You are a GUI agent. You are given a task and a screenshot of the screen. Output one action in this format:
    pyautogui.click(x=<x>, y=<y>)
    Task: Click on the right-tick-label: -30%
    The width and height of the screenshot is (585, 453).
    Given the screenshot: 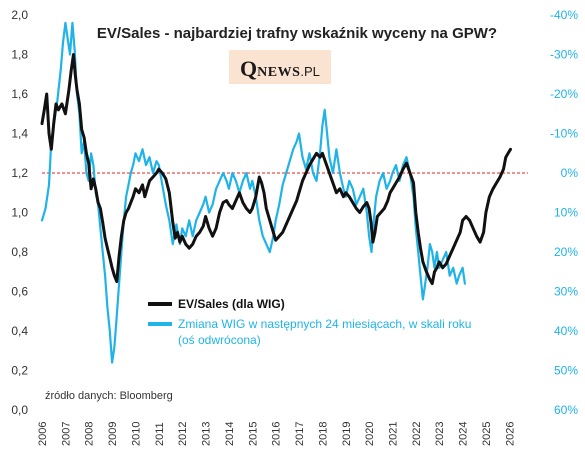 What is the action you would take?
    pyautogui.click(x=564, y=55)
    